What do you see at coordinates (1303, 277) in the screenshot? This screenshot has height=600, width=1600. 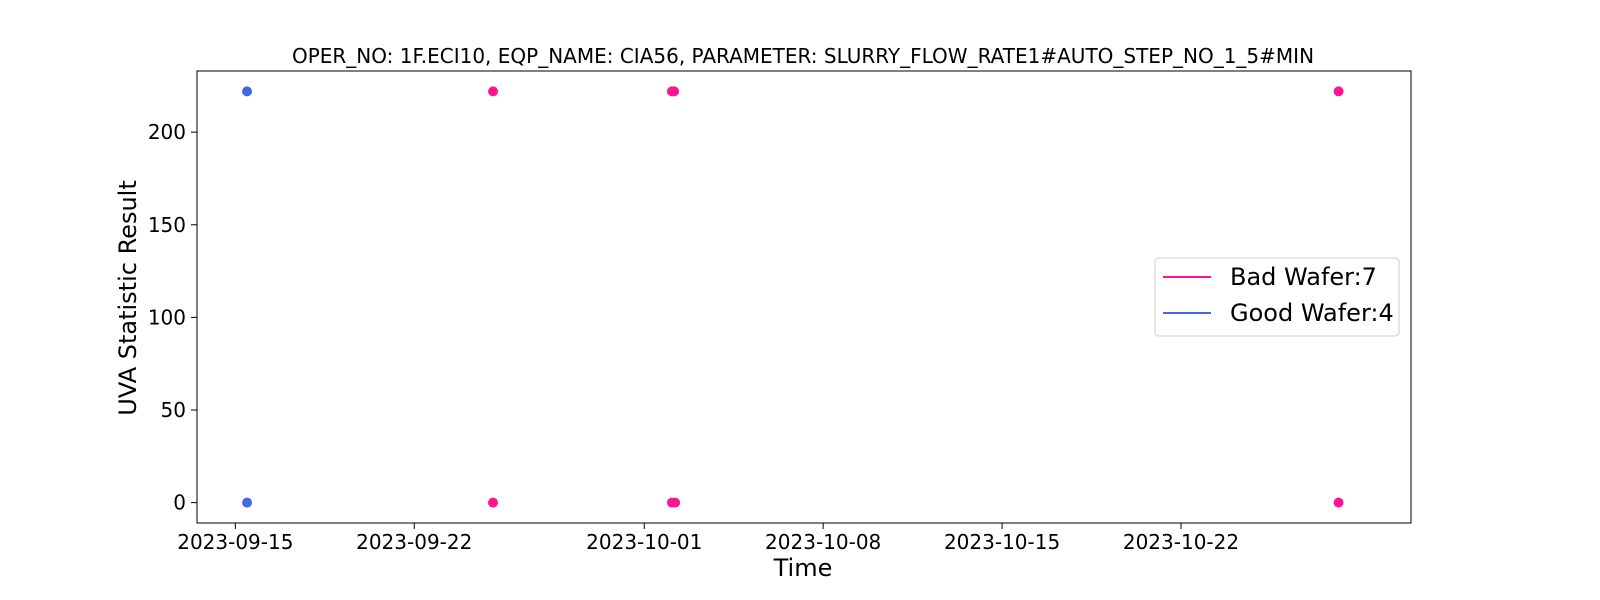 I see `legend-label-bad-wafer: Bad Wafer:7` at bounding box center [1303, 277].